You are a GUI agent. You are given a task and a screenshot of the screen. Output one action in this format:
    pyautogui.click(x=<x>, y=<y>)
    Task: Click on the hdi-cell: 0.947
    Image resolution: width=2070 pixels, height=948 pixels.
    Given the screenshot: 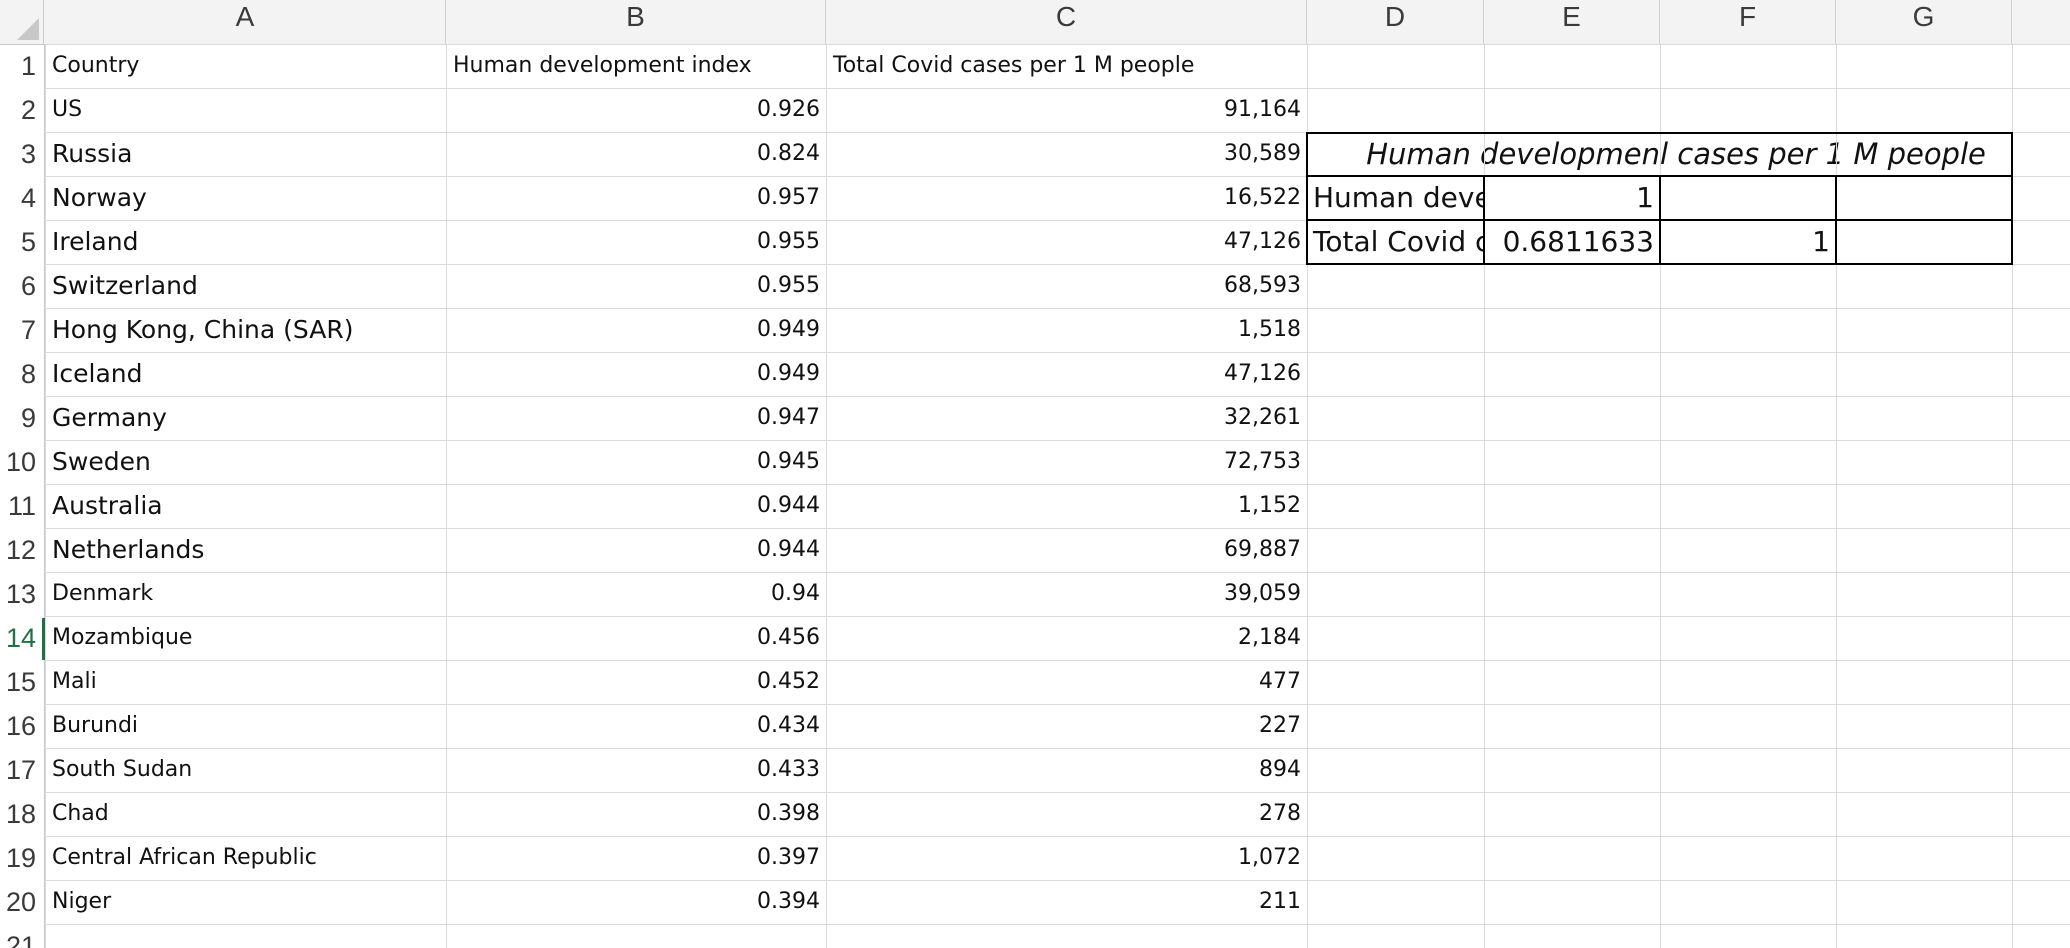 What is the action you would take?
    pyautogui.click(x=788, y=417)
    